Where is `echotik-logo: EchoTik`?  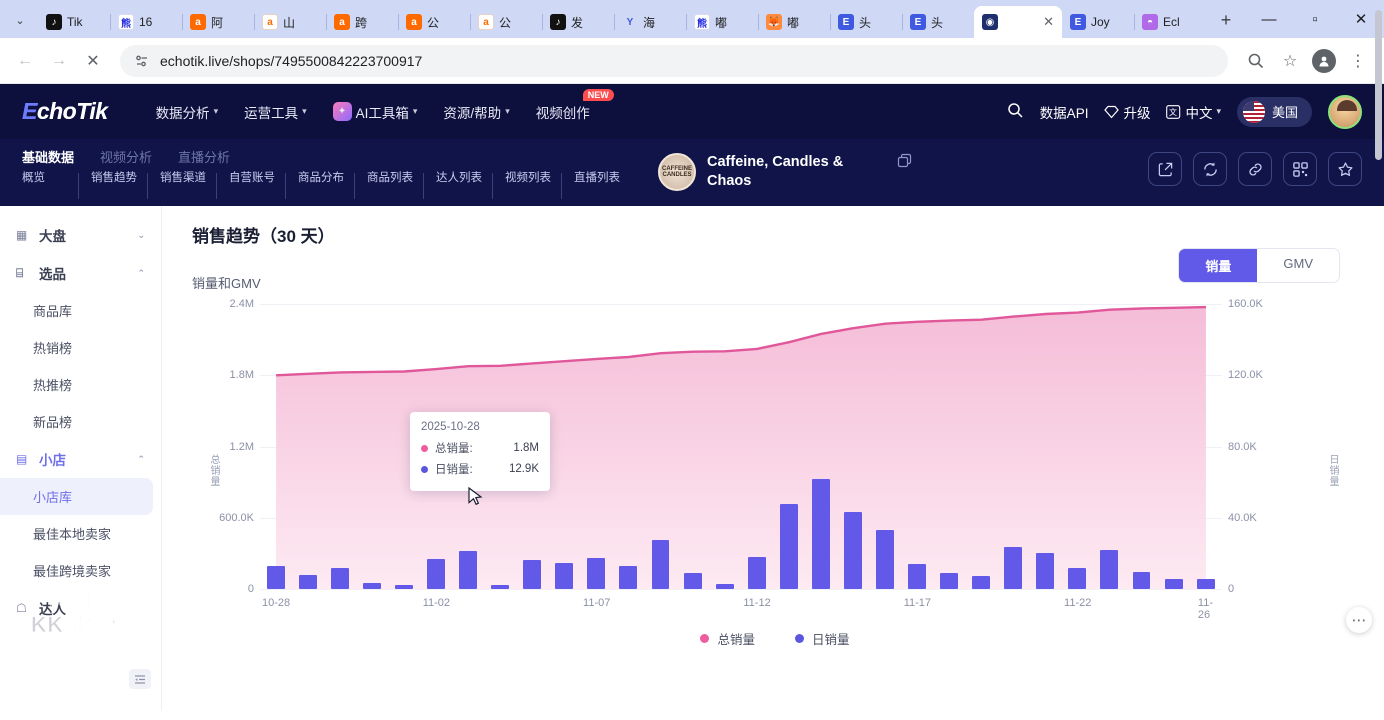 echotik-logo: EchoTik is located at coordinates (65, 111).